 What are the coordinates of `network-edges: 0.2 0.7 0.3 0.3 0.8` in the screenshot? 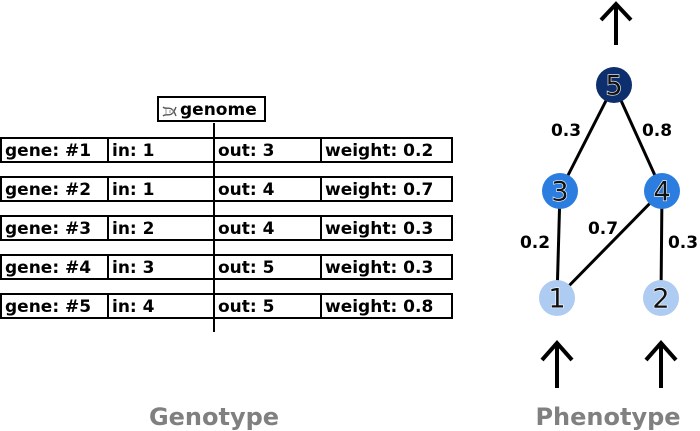 It's located at (609, 192).